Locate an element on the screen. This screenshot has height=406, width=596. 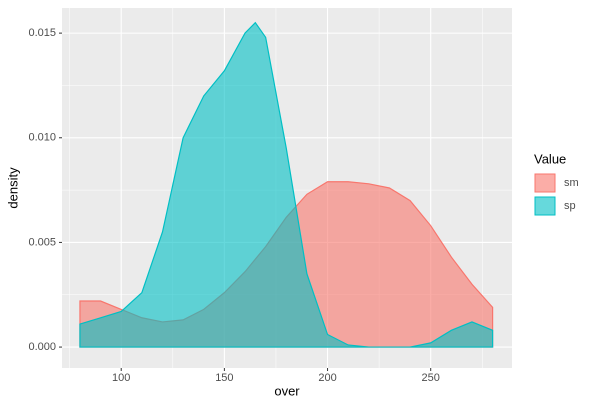
y-axis-label: density is located at coordinates (12, 188).